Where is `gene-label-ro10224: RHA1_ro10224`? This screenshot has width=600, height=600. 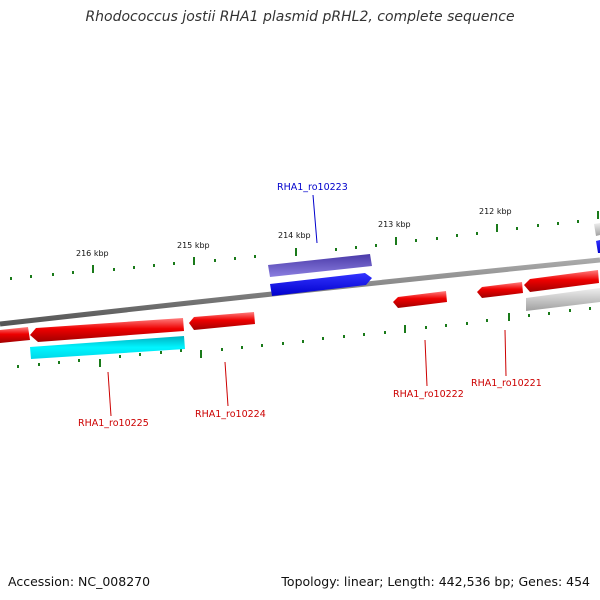 gene-label-ro10224: RHA1_ro10224 is located at coordinates (230, 414).